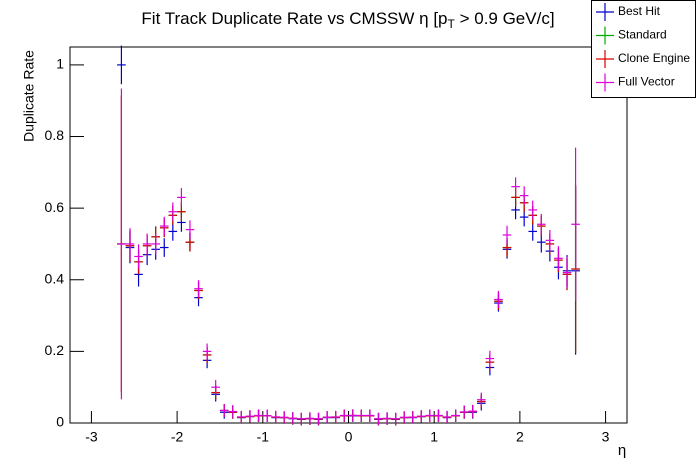  What do you see at coordinates (452, 24) in the screenshot?
I see `title-subscript: T` at bounding box center [452, 24].